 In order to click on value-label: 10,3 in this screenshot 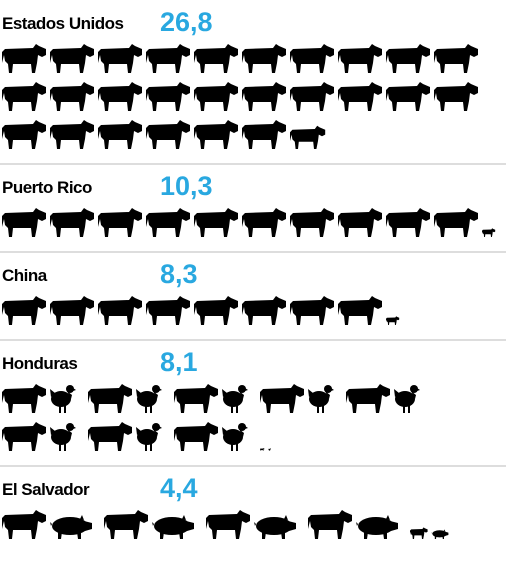, I will do `click(186, 186)`.